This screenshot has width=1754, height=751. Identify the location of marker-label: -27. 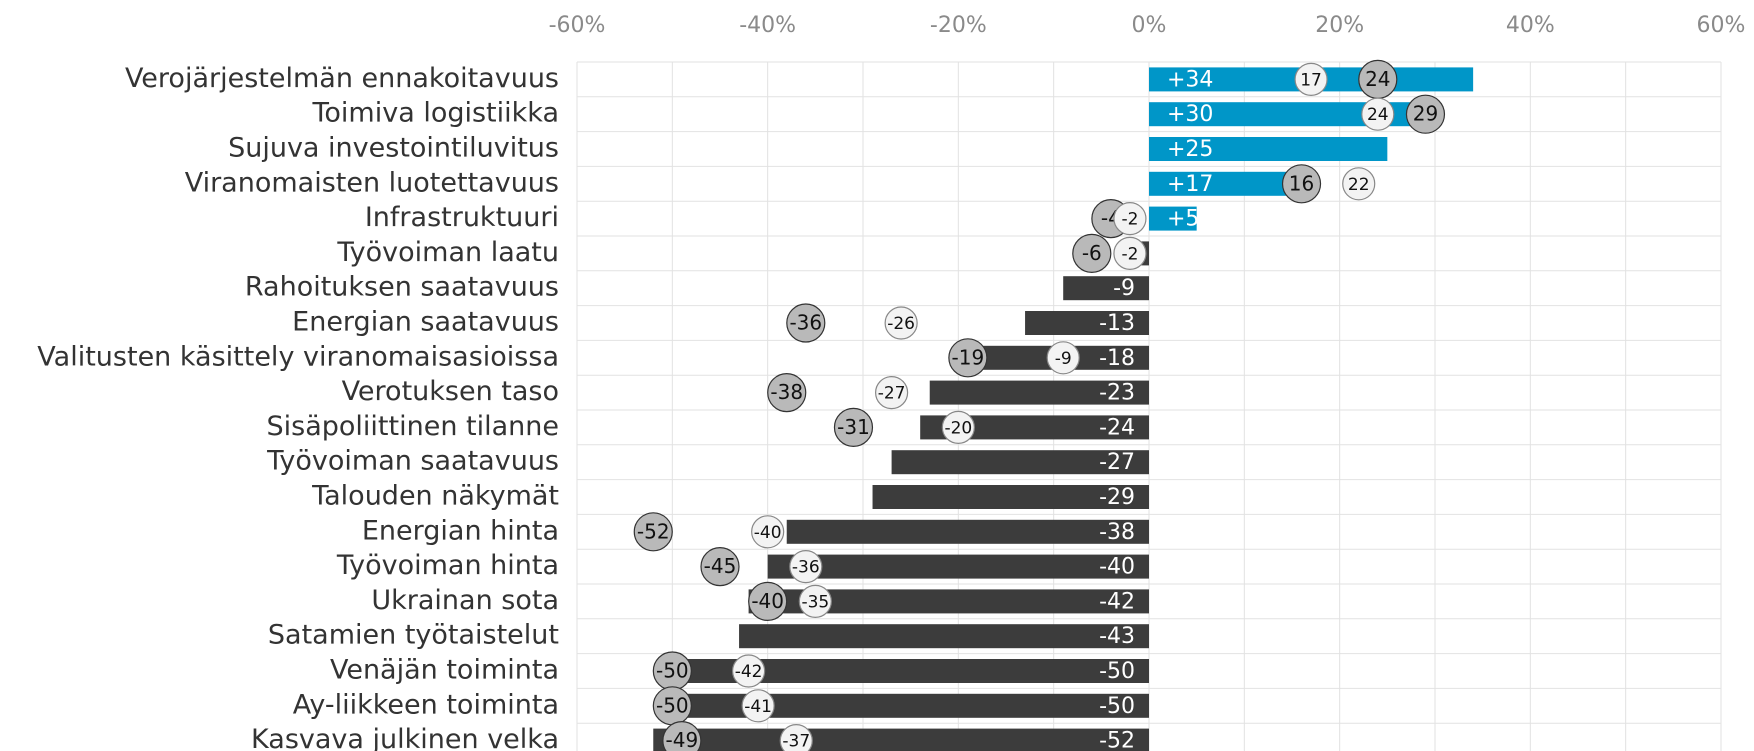
(892, 394).